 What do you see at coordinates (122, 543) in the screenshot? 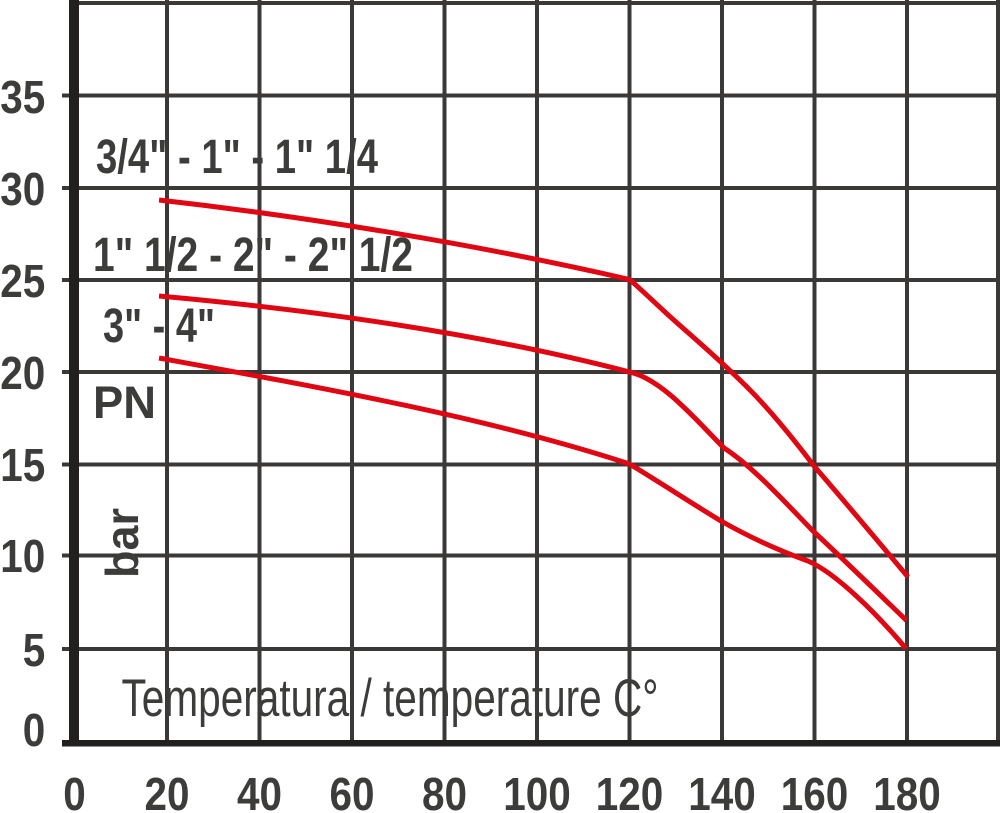
I see `svg-text: bar` at bounding box center [122, 543].